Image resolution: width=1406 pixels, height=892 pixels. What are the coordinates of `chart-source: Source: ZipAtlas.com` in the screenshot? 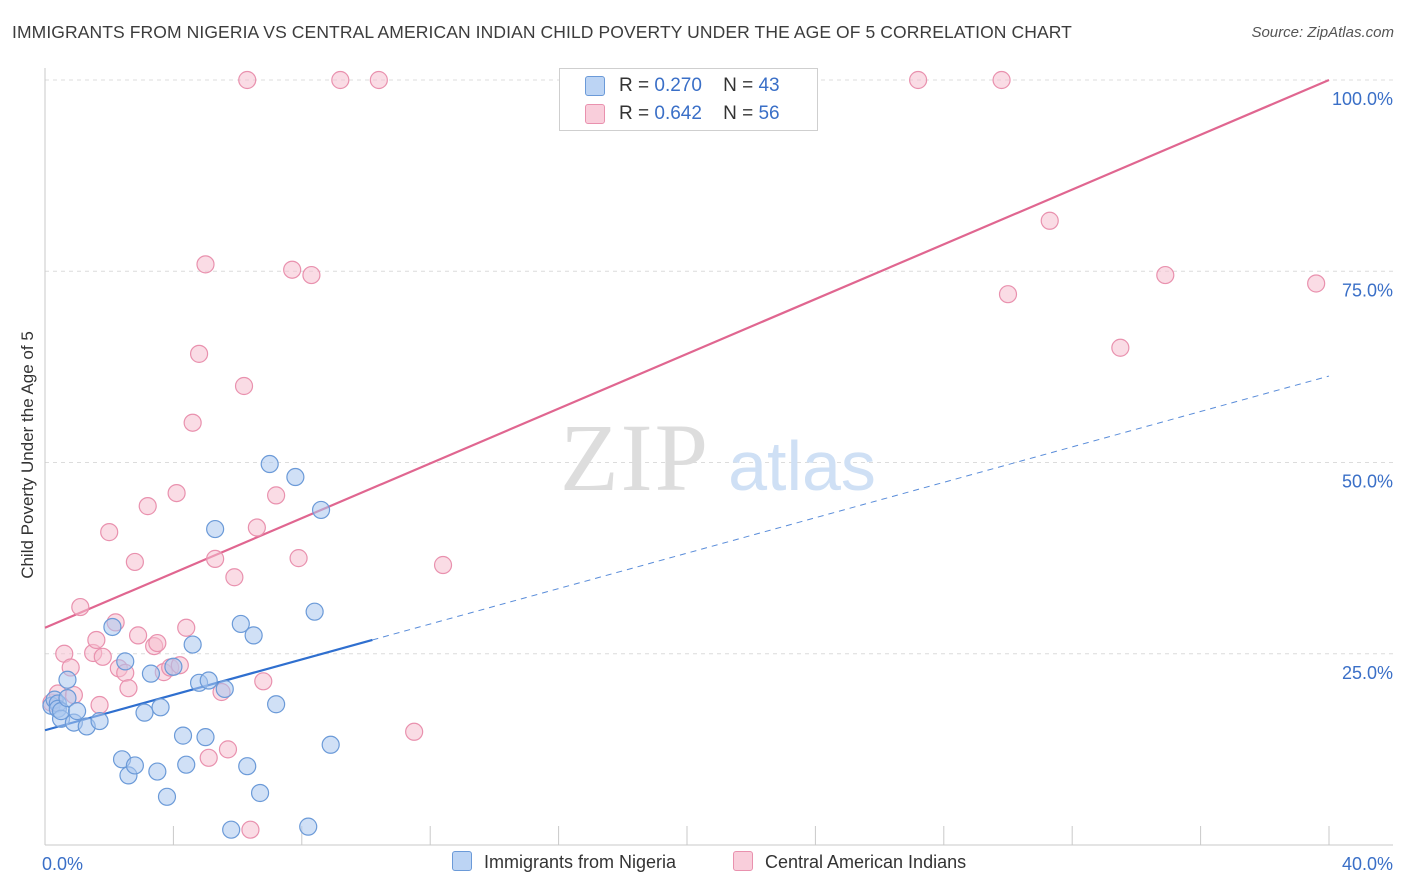 It's located at (1322, 32).